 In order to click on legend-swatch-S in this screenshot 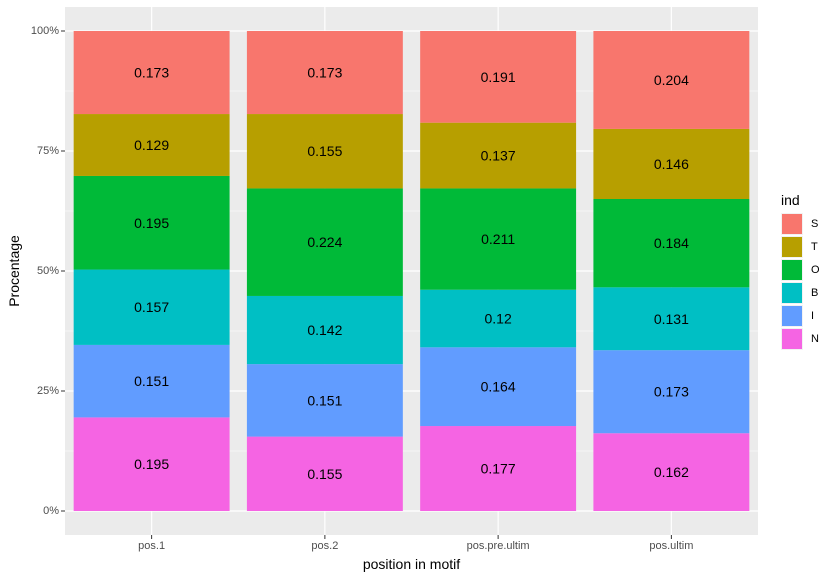, I will do `click(792, 224)`.